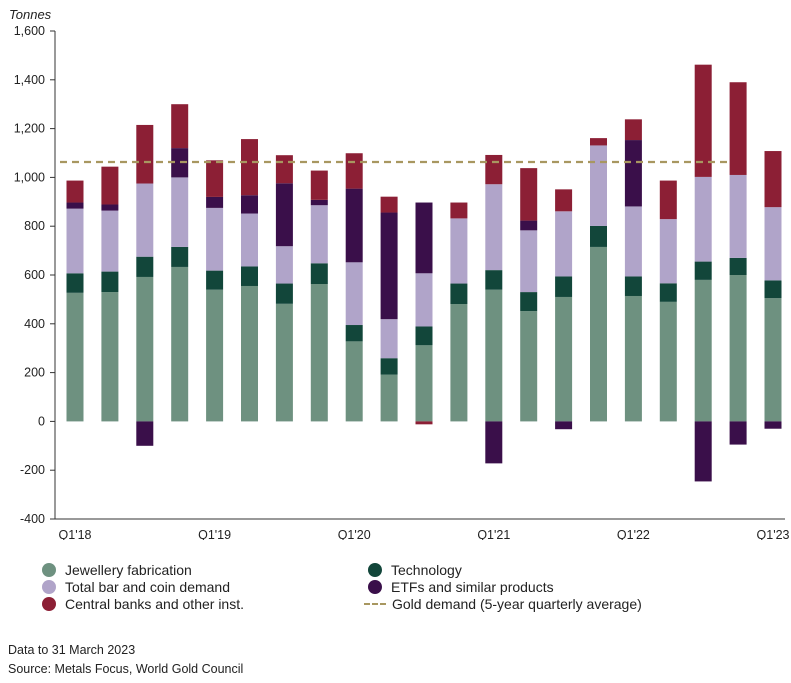  I want to click on legend-label-central-banks: Central banks and other inst., so click(154, 604).